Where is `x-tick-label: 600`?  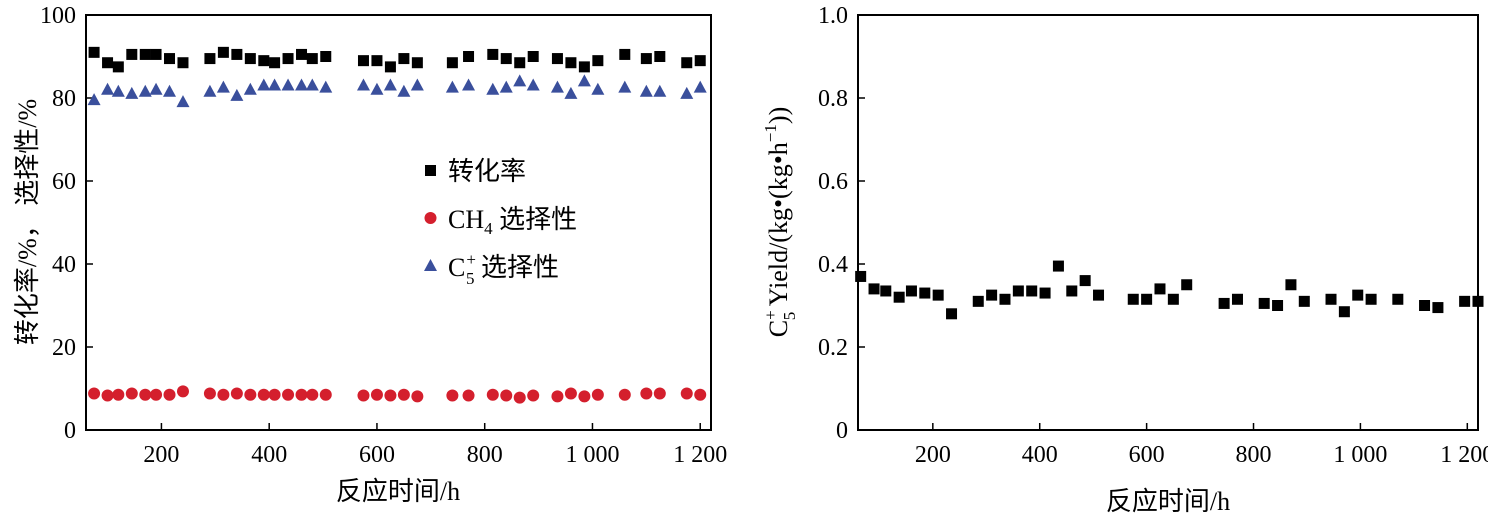
x-tick-label: 600 is located at coordinates (1147, 455).